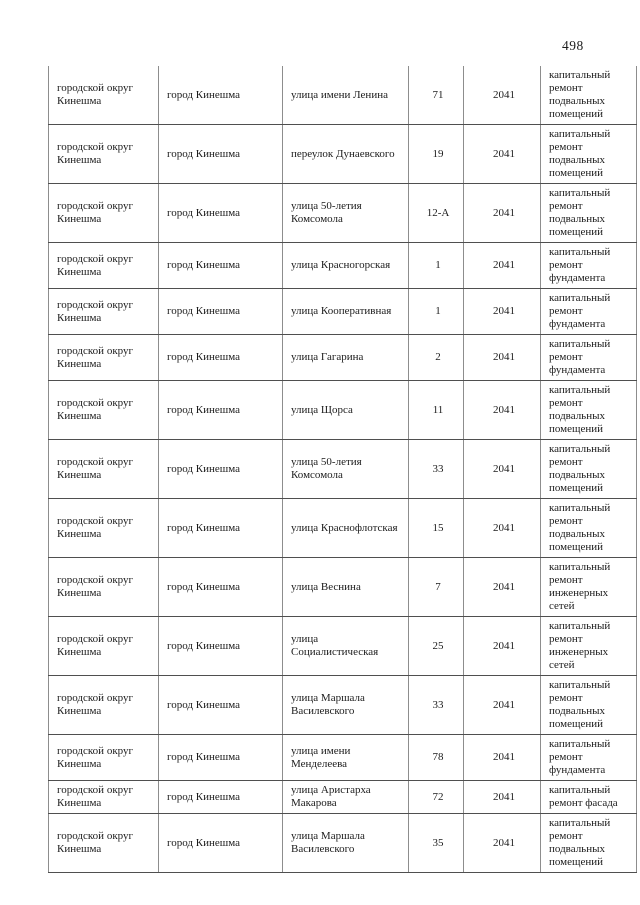 The width and height of the screenshot is (640, 905). What do you see at coordinates (436, 213) in the screenshot?
I see `cell-house-number: 12-А` at bounding box center [436, 213].